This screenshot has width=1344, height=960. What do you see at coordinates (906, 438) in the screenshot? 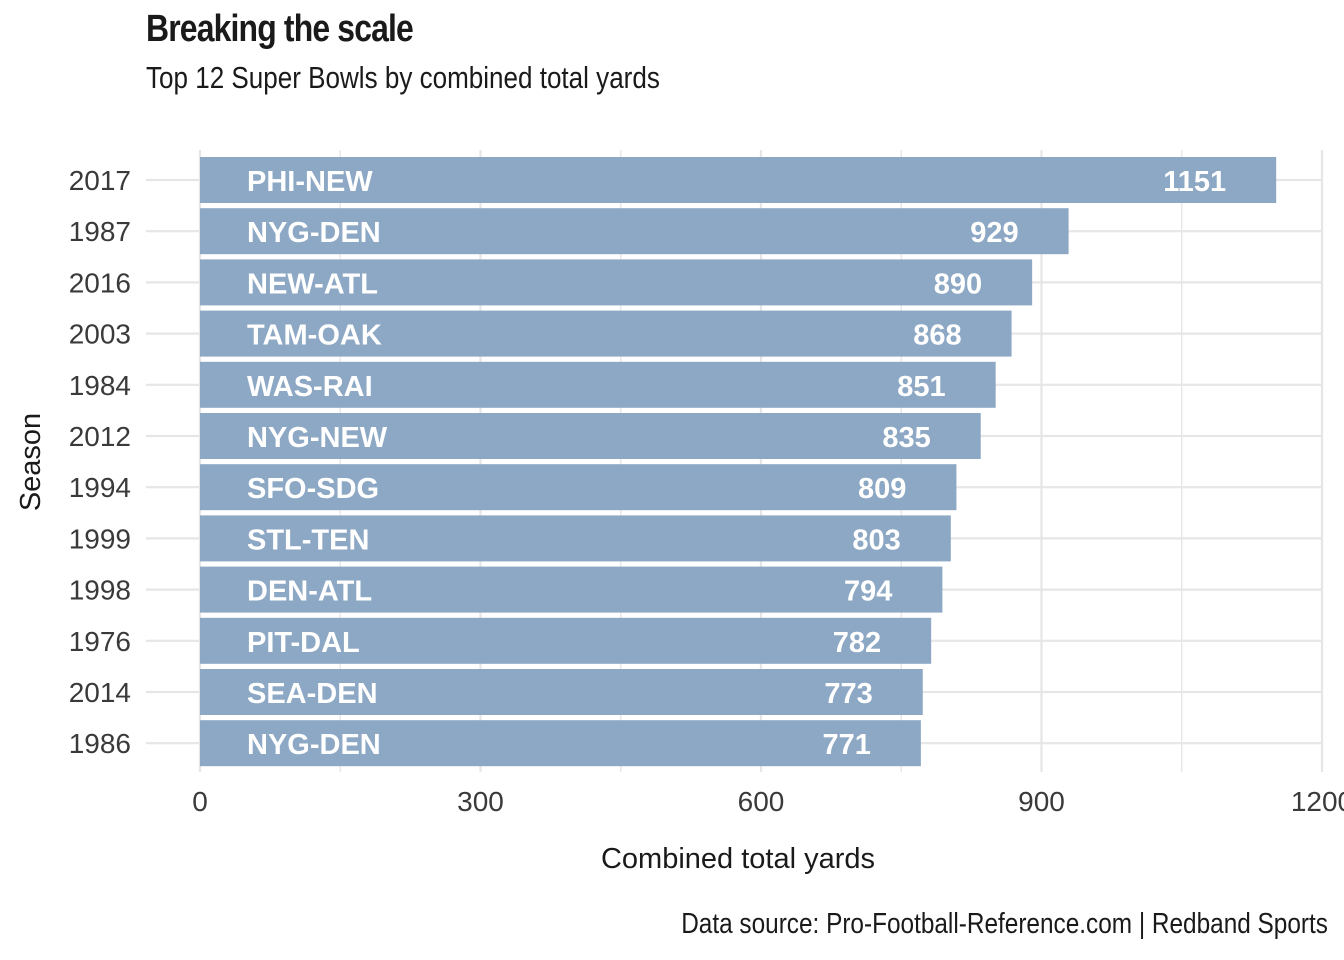
I see `value-label: 835` at bounding box center [906, 438].